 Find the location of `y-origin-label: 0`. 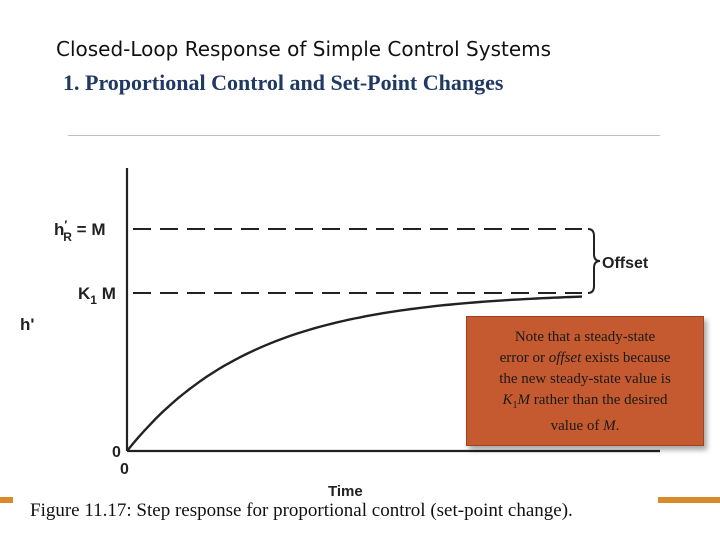

y-origin-label: 0 is located at coordinates (116, 452).